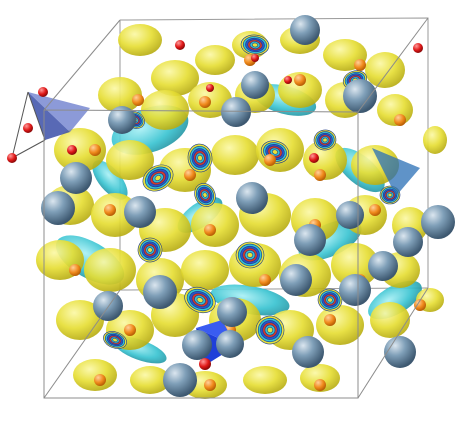  What do you see at coordinates (50, 125) in the screenshot?
I see `polyhedron-left` at bounding box center [50, 125].